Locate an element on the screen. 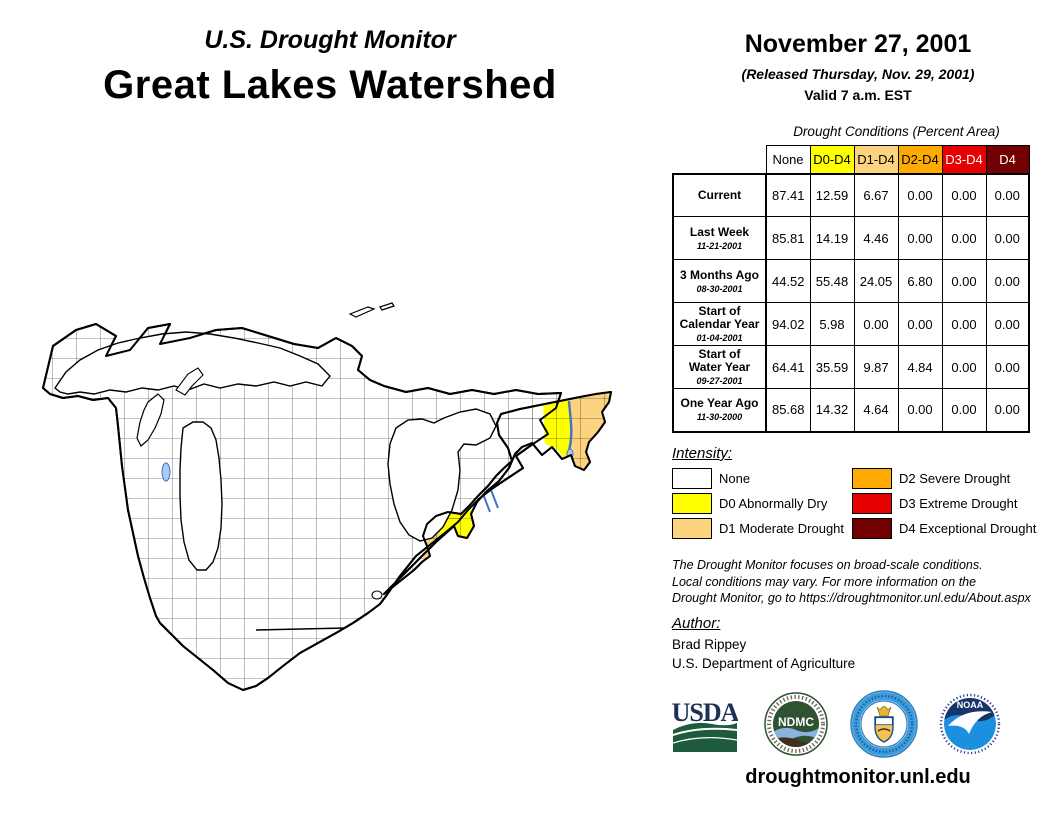  cell-value: 24.05 is located at coordinates (876, 281).